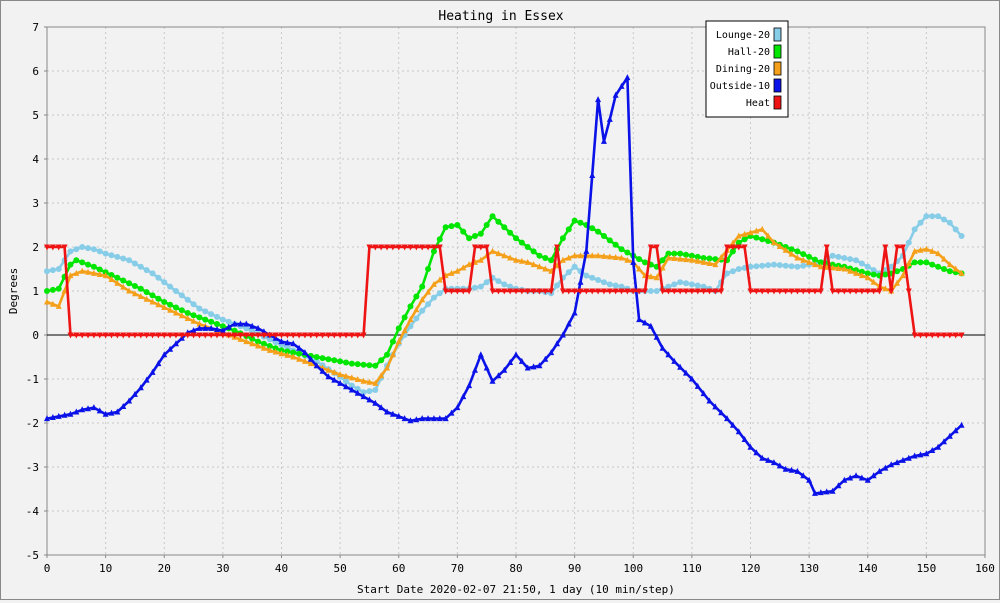 The height and width of the screenshot is (603, 1000). I want to click on legend-label: Outside-10, so click(740, 86).